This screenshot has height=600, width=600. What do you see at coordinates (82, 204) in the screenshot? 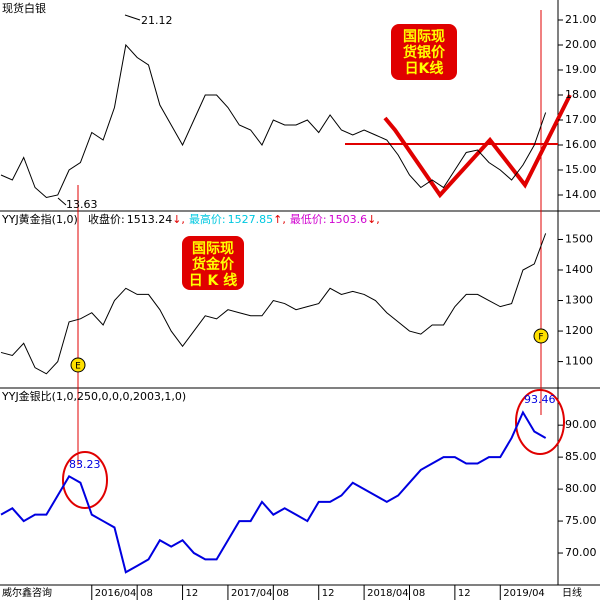
I see `annotation: 13.63` at bounding box center [82, 204].